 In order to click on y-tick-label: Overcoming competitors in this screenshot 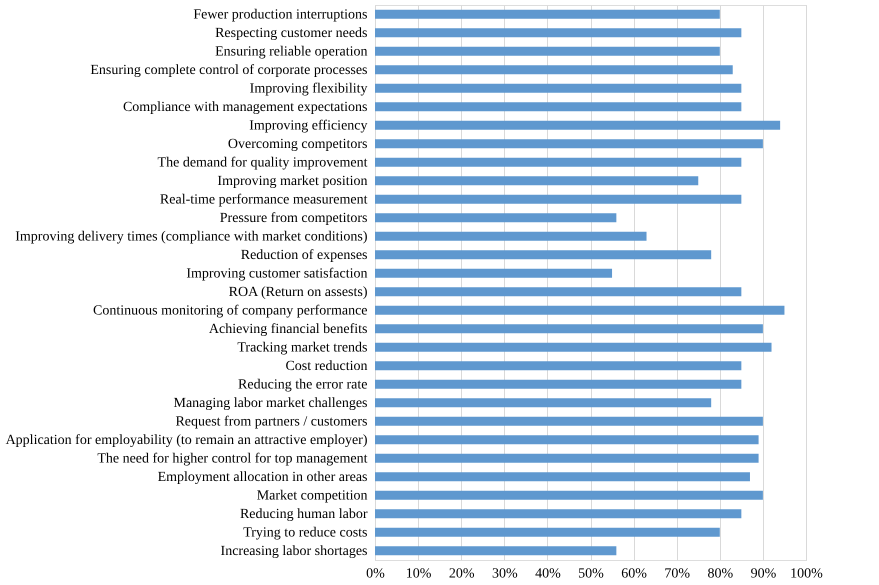, I will do `click(298, 144)`.